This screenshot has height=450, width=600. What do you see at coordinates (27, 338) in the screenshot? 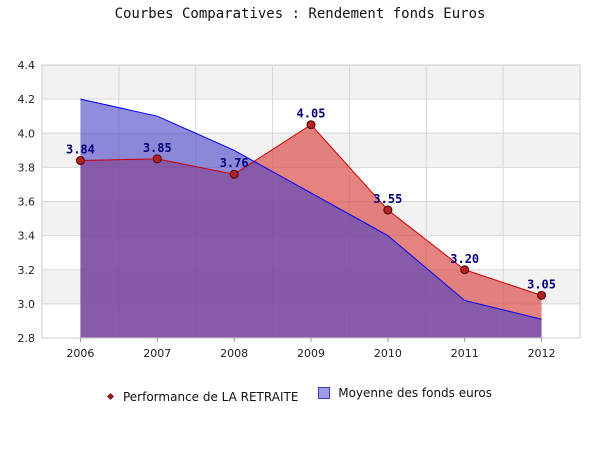
I see `y-tick-label: 2.8` at bounding box center [27, 338].